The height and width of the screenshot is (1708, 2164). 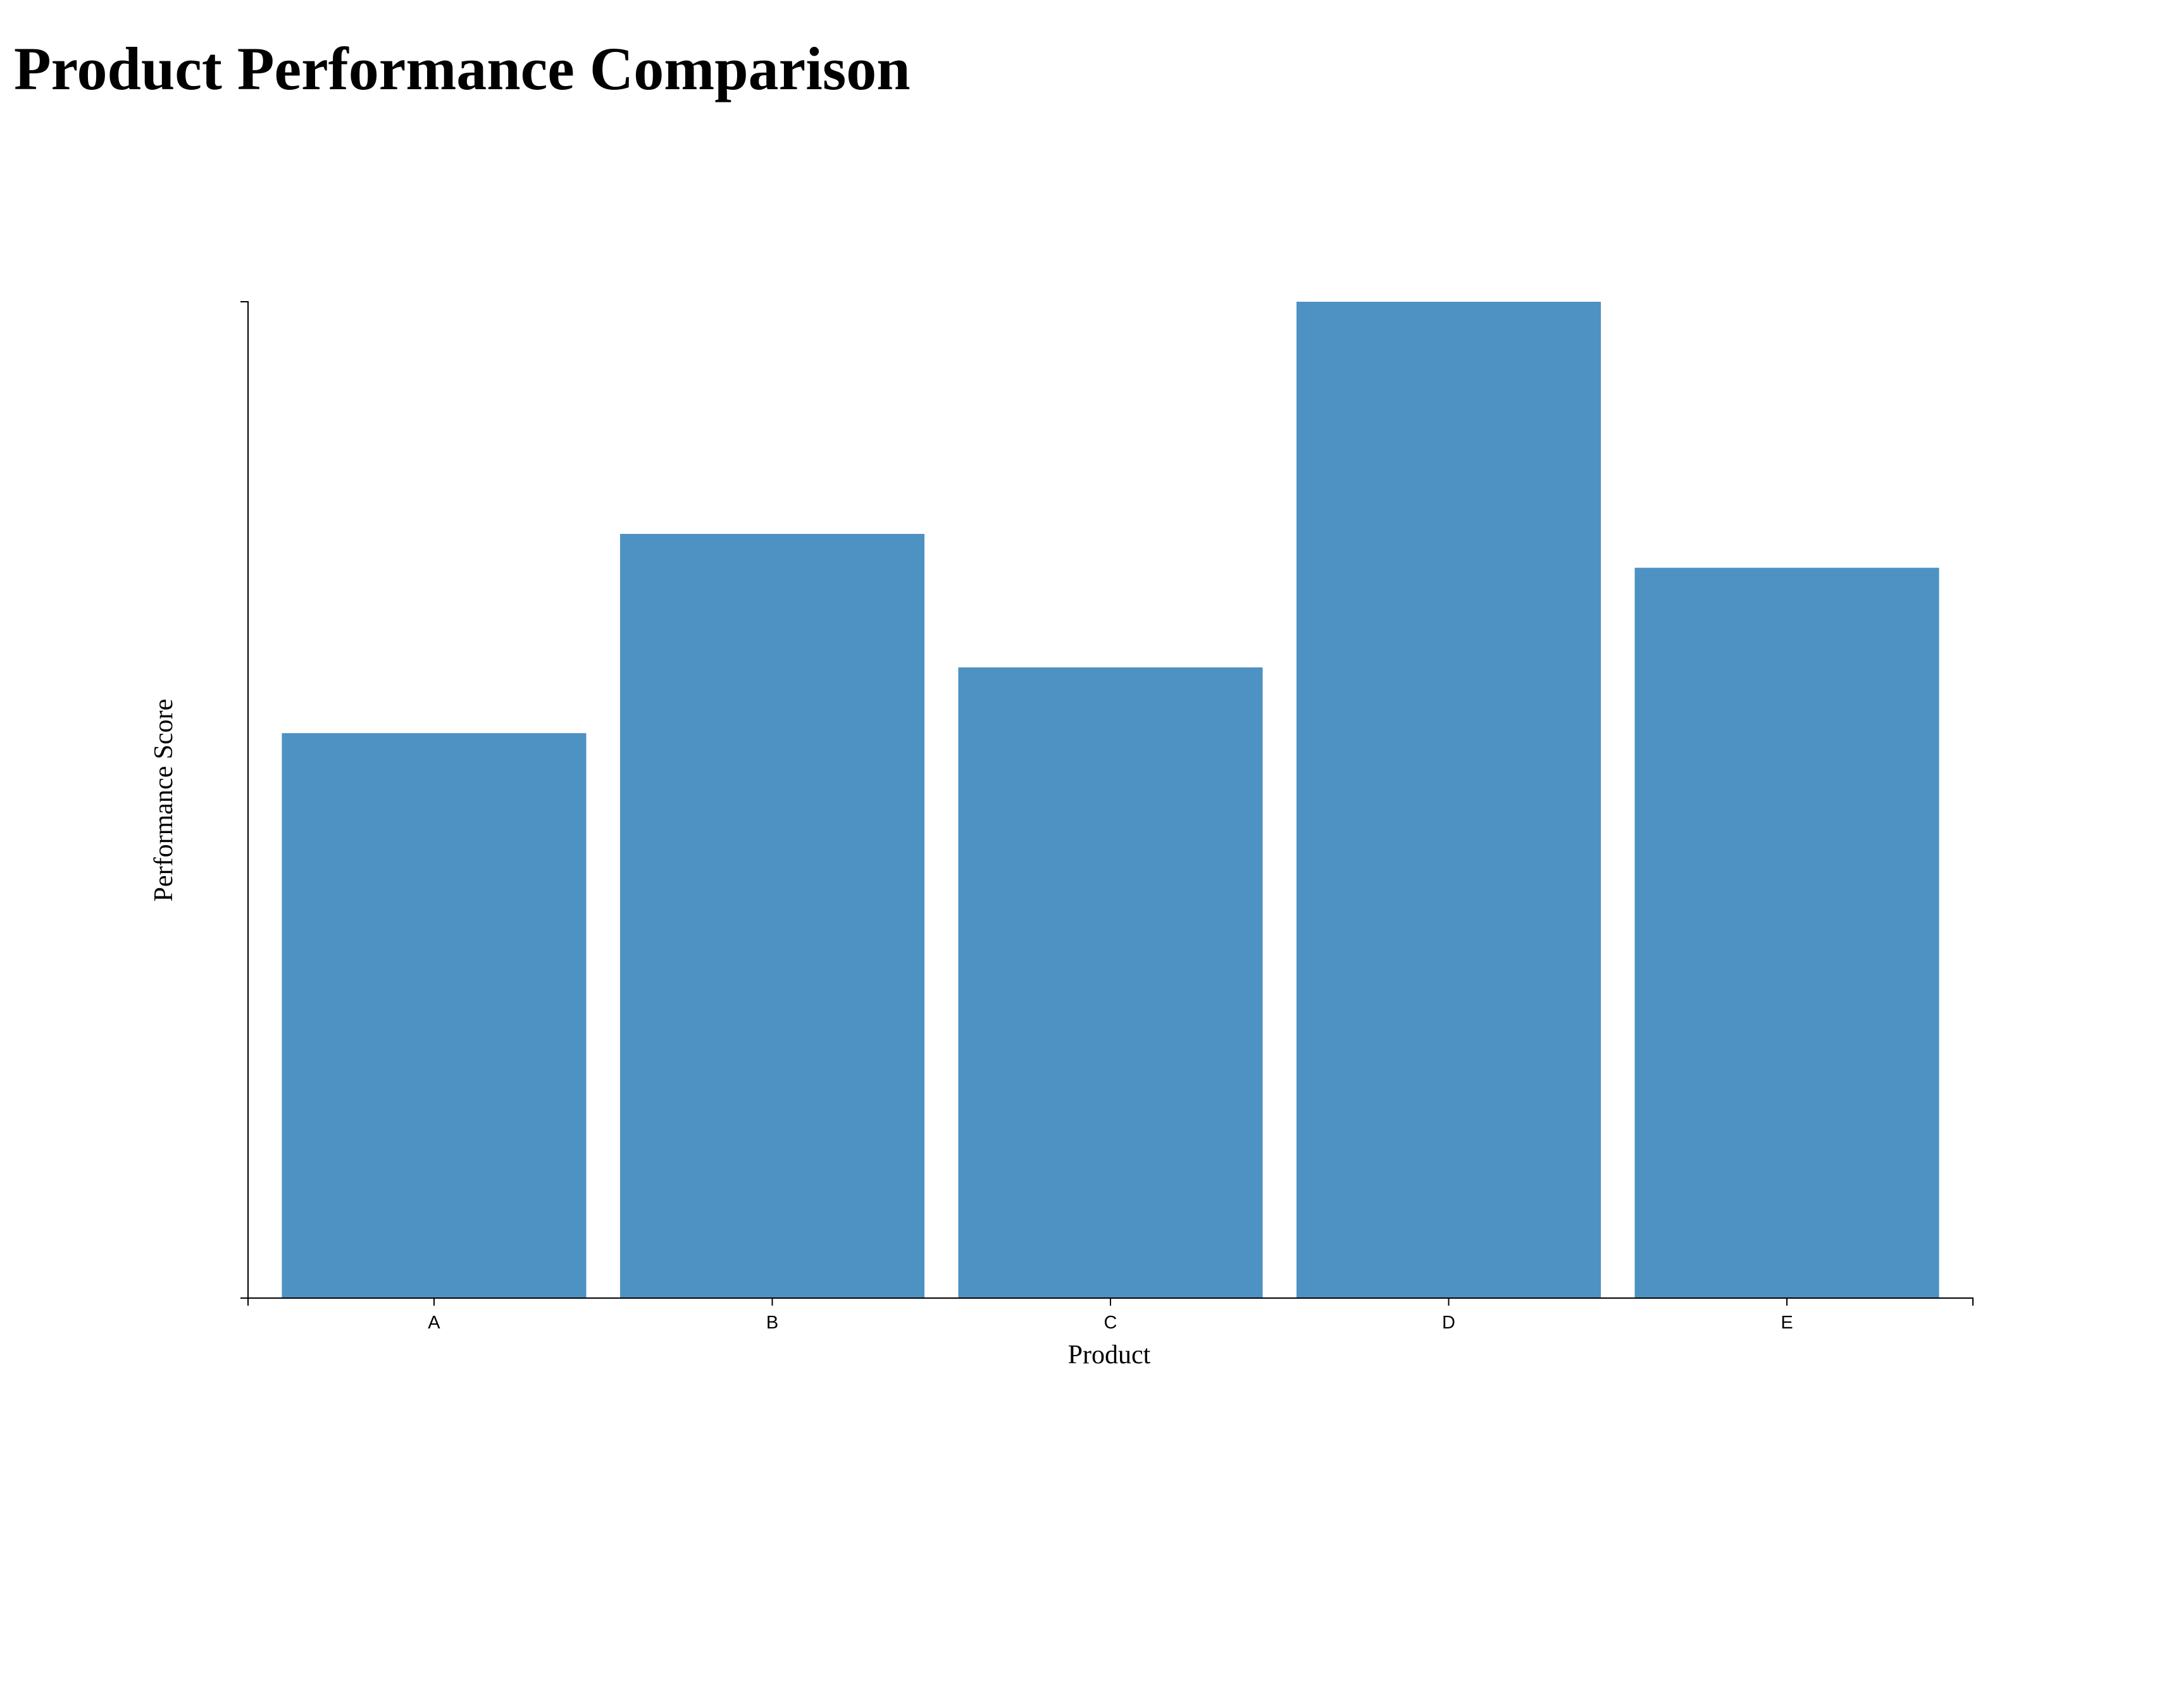 I want to click on bar-e, so click(x=1786, y=932).